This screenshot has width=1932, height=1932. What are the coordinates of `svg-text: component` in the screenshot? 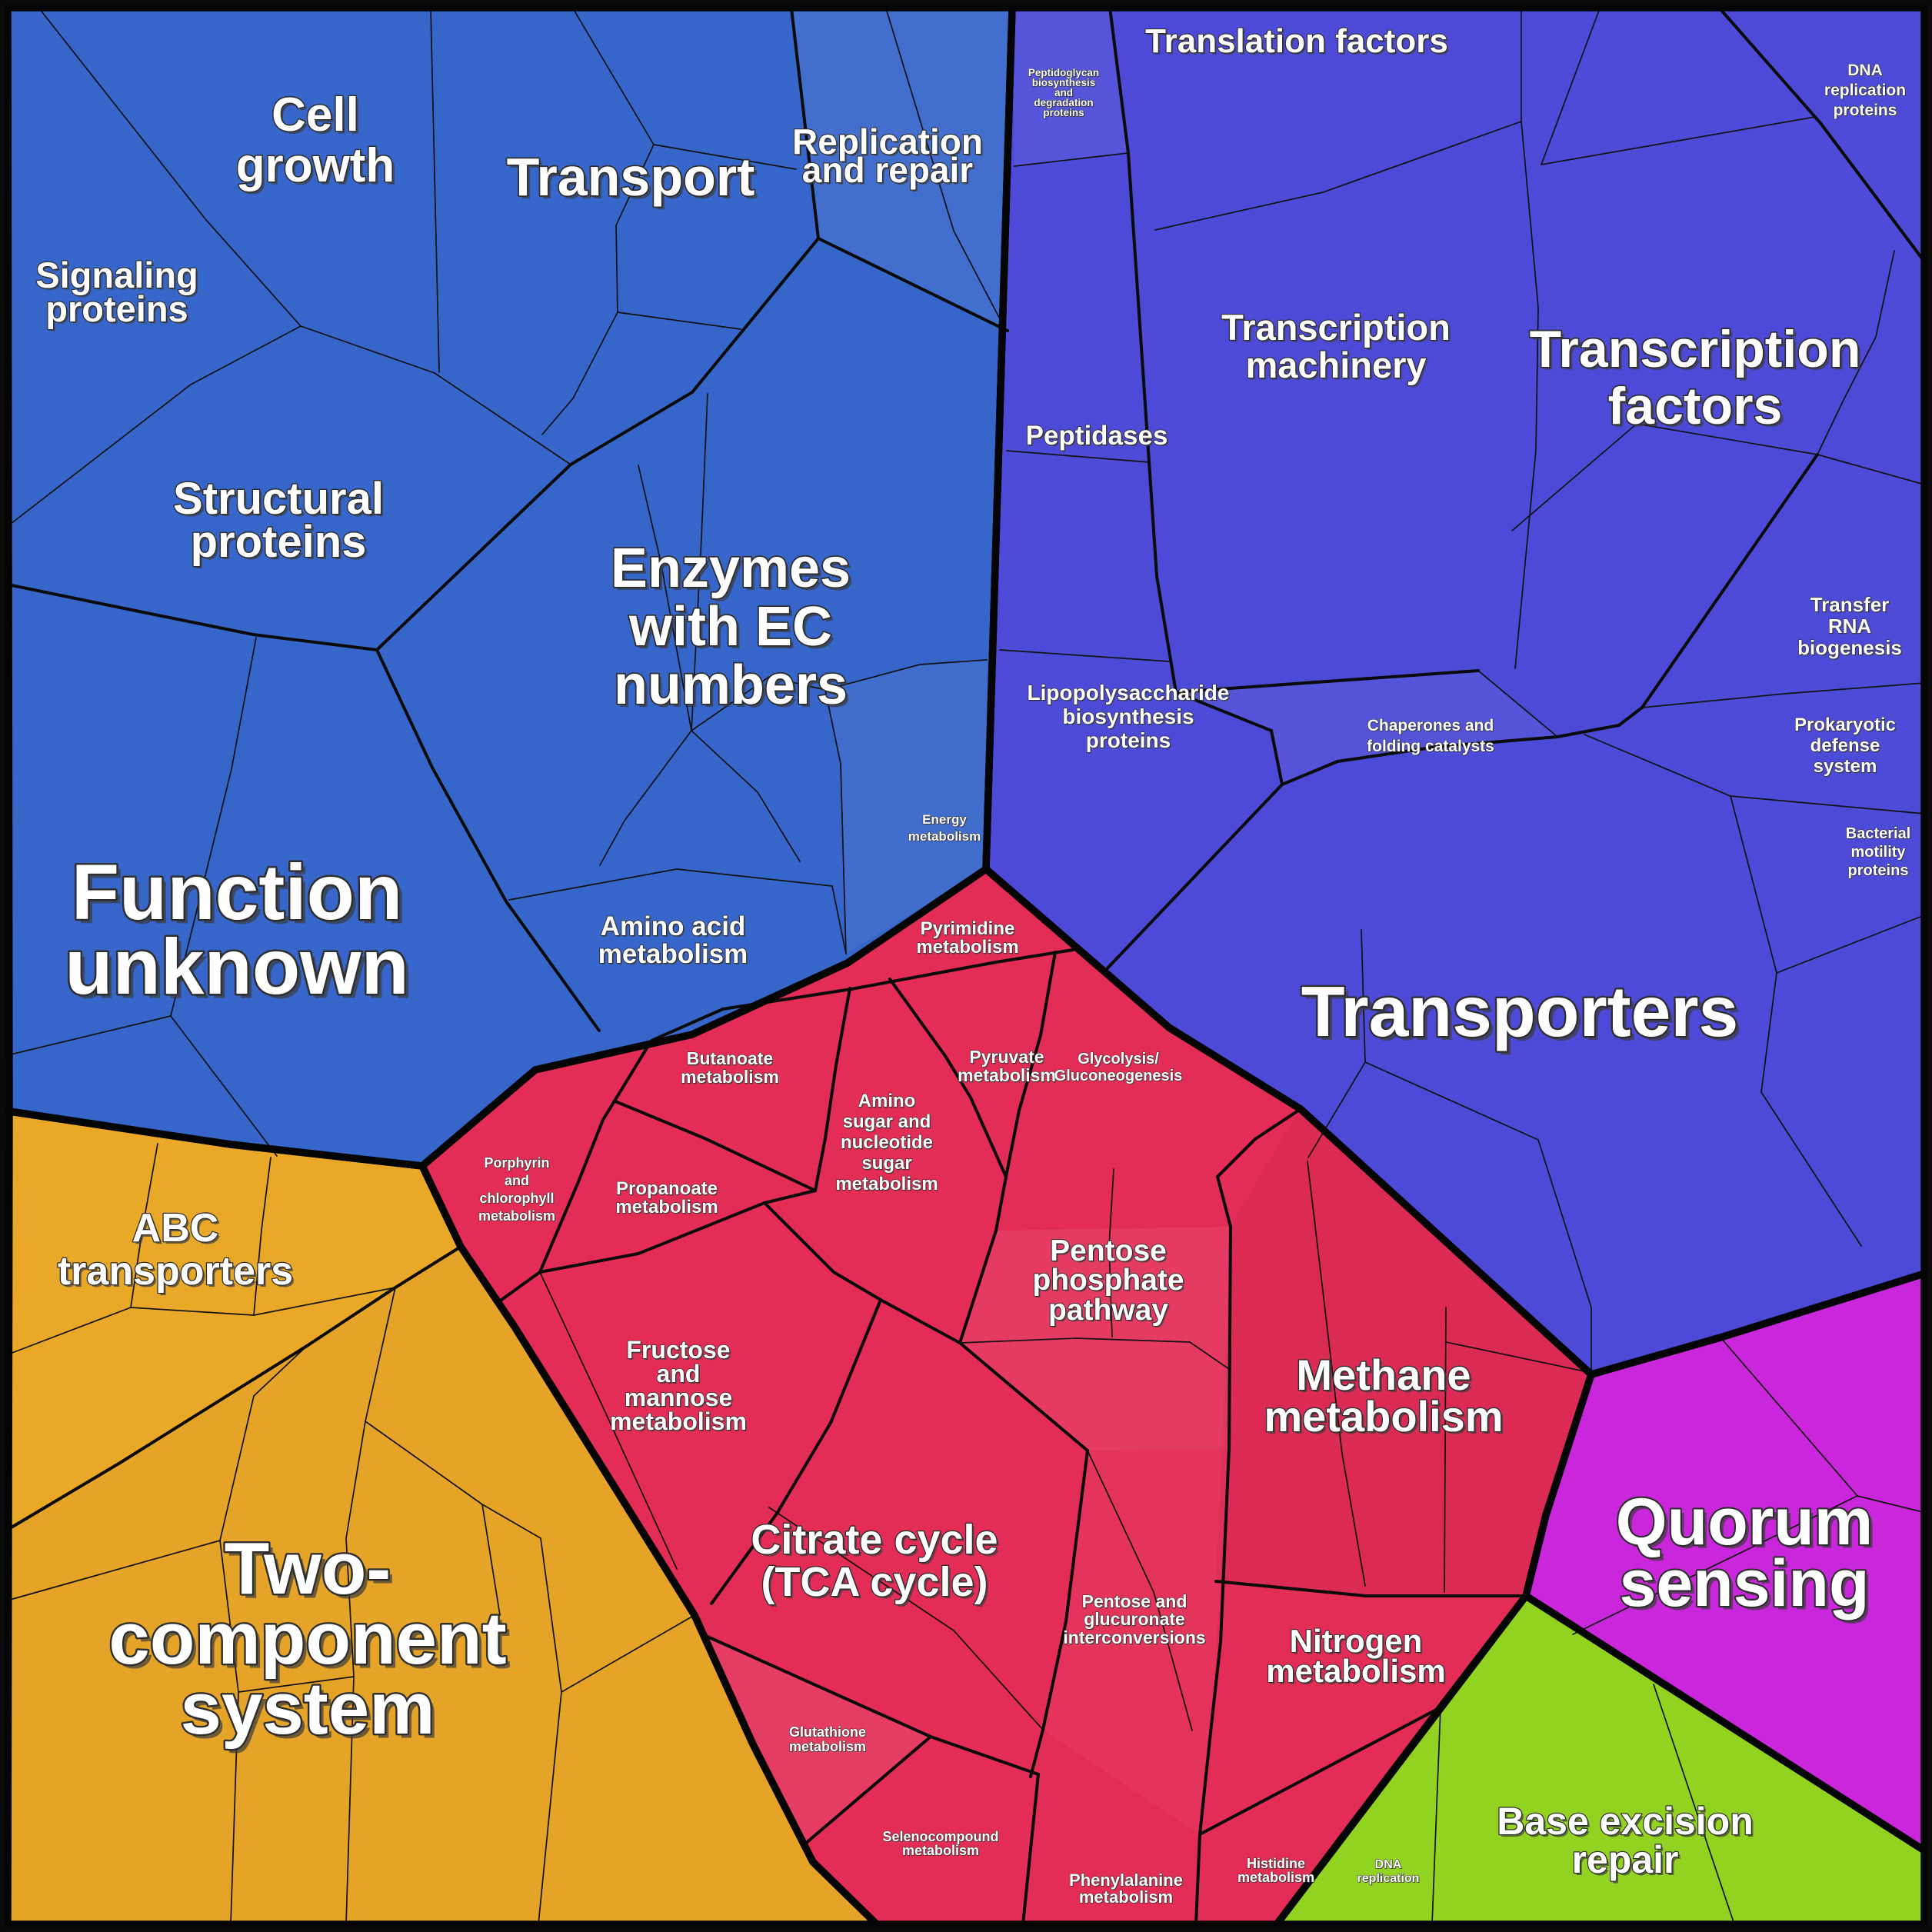 It's located at (307, 1638).